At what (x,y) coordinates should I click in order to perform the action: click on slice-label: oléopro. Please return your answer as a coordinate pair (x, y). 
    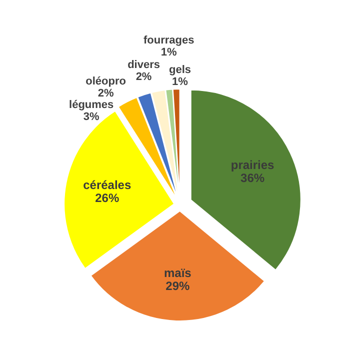
    Looking at the image, I should click on (106, 81).